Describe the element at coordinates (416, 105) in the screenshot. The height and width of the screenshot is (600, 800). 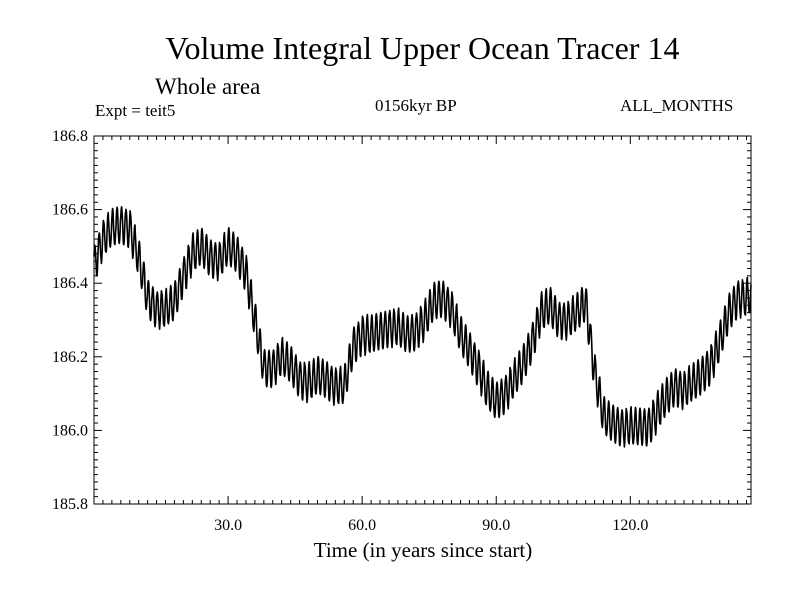
I see `epoch-label: 0156kyr BP` at that location.